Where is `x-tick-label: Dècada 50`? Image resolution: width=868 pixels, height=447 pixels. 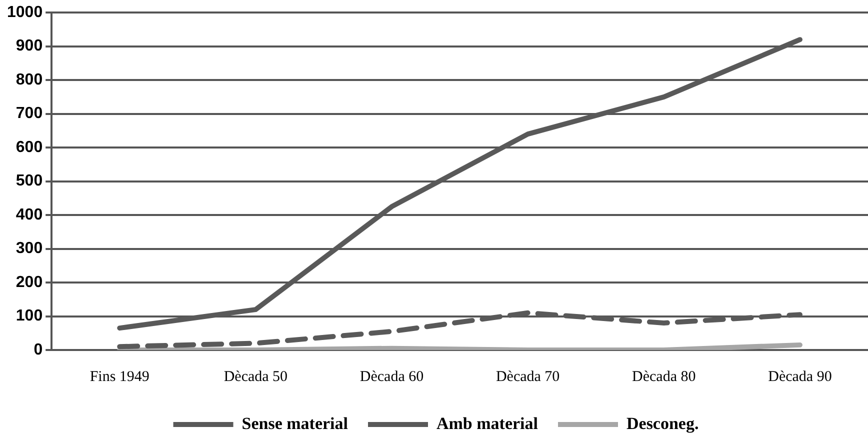 x-tick-label: Dècada 50 is located at coordinates (256, 376).